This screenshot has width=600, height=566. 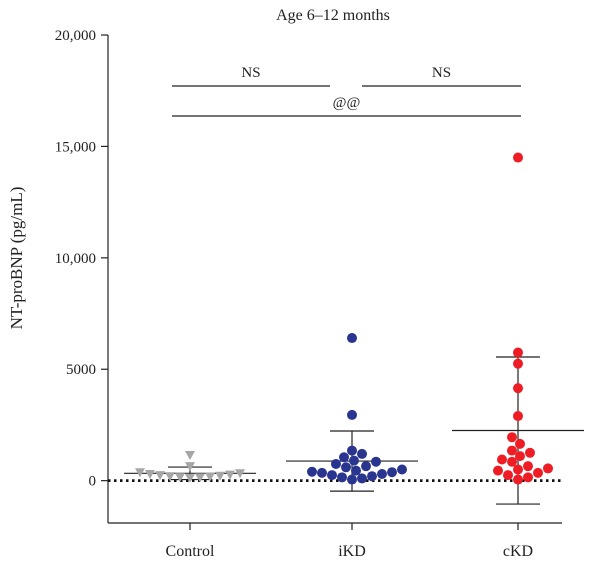 What do you see at coordinates (75, 147) in the screenshot?
I see `y-tick-label: 15,000` at bounding box center [75, 147].